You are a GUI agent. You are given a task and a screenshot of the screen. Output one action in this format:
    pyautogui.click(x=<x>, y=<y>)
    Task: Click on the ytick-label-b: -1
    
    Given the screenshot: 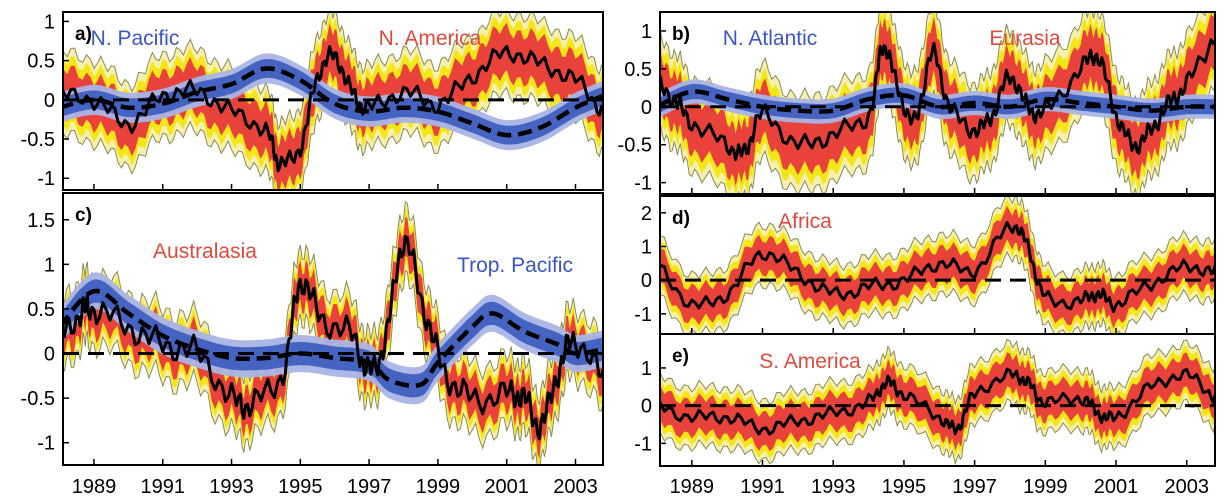 What is the action you would take?
    pyautogui.click(x=643, y=184)
    